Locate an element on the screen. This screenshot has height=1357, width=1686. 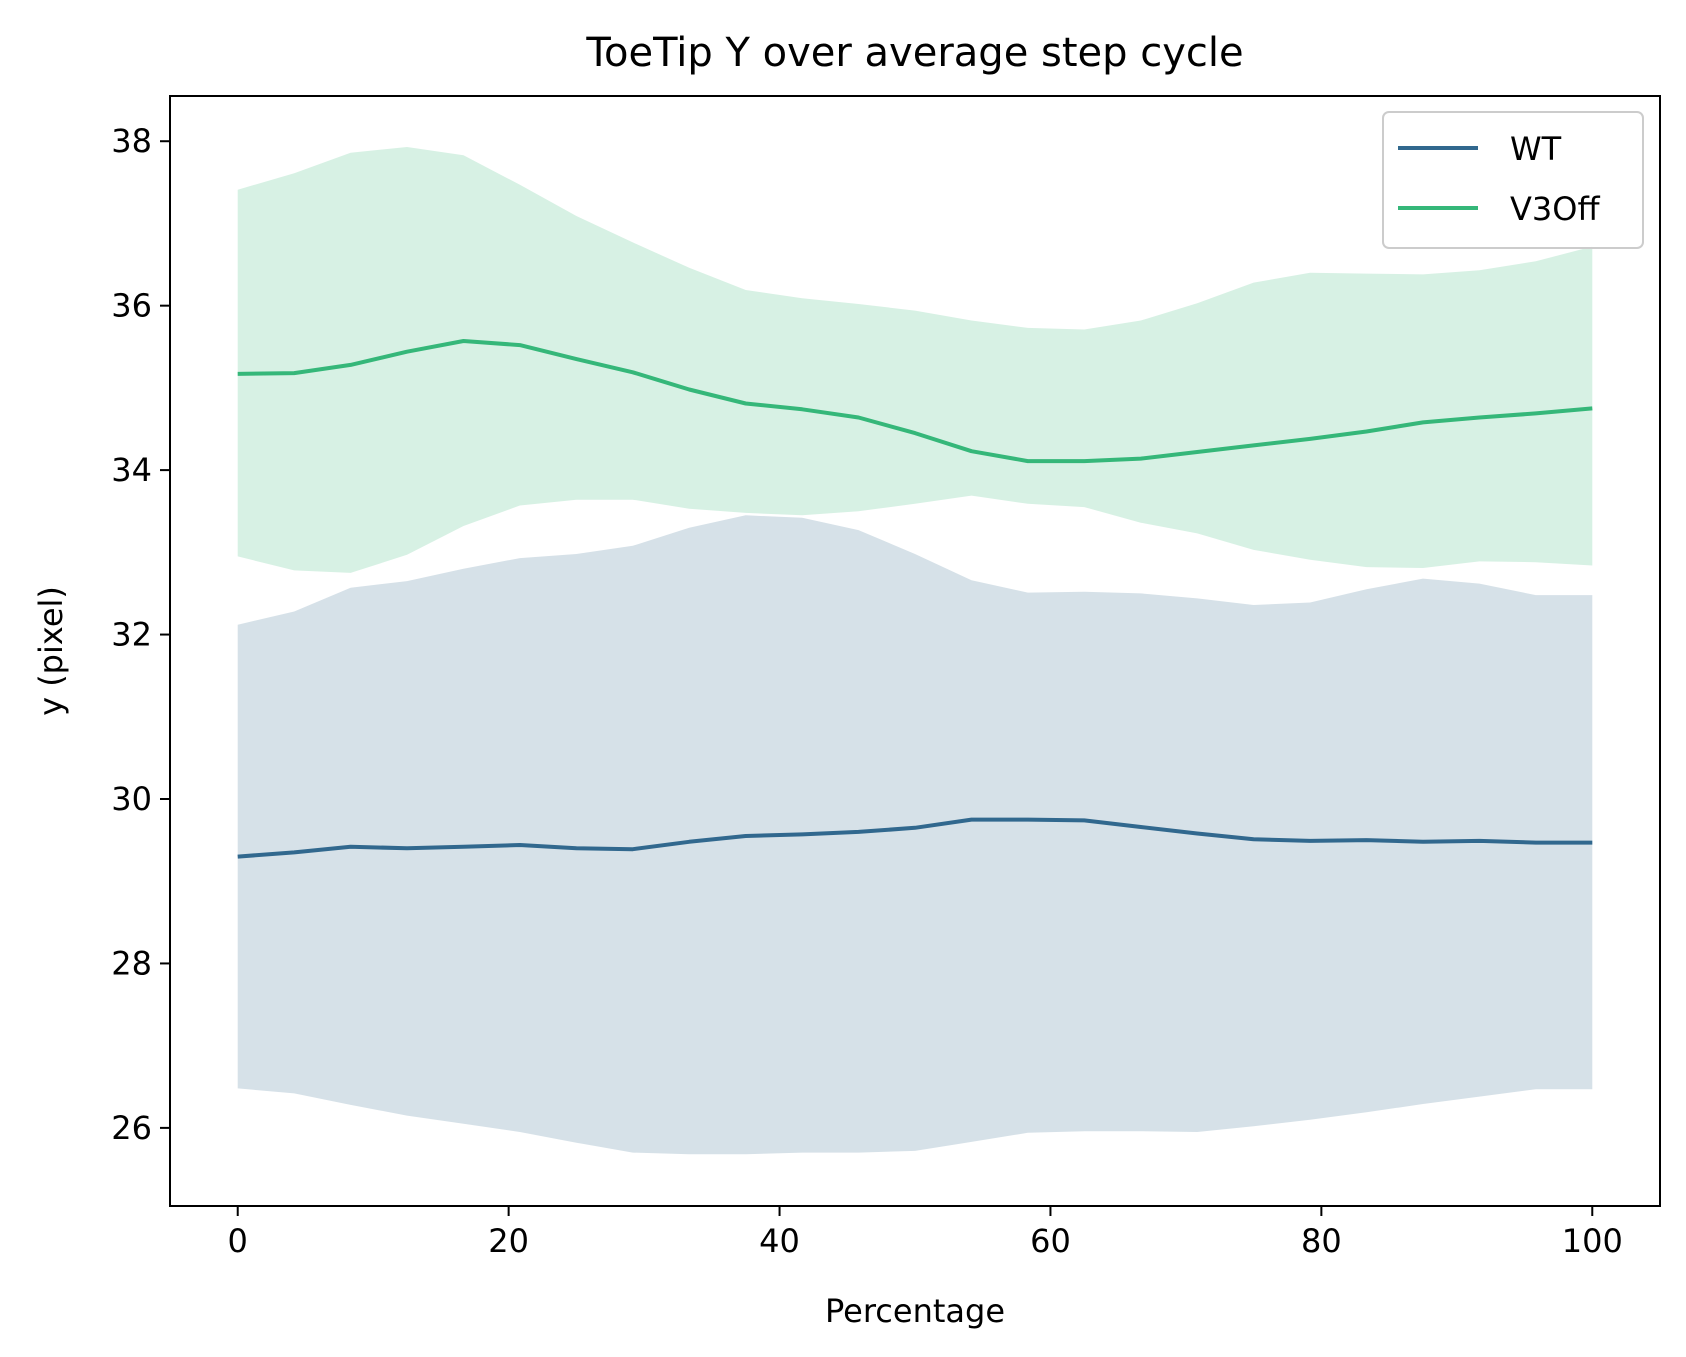
y-tick-label: 36 is located at coordinates (131, 306).